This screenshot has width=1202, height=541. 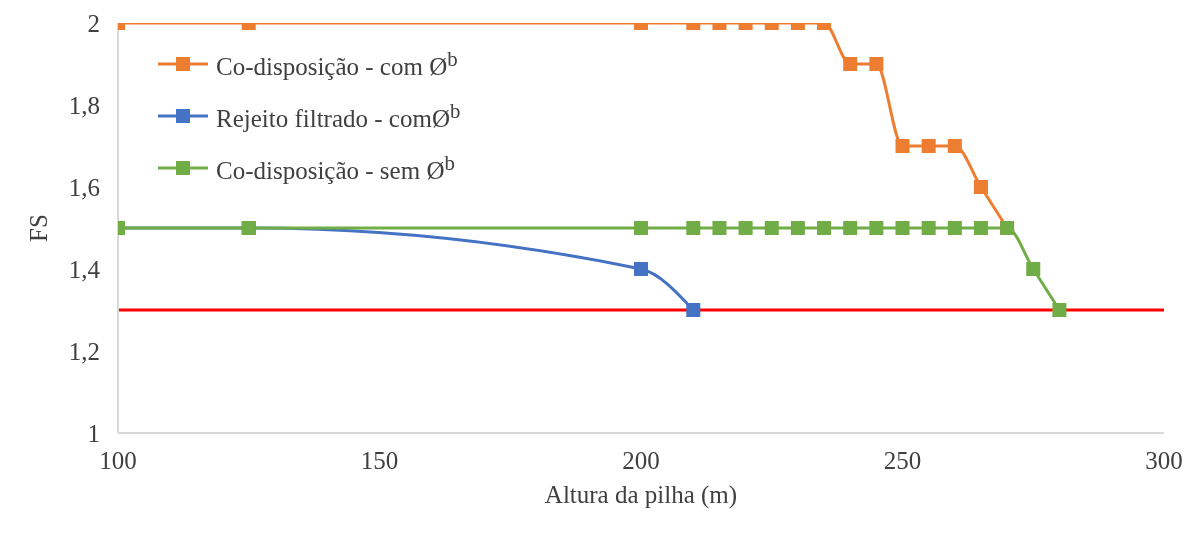 What do you see at coordinates (38, 228) in the screenshot?
I see `y-axis-title: FS` at bounding box center [38, 228].